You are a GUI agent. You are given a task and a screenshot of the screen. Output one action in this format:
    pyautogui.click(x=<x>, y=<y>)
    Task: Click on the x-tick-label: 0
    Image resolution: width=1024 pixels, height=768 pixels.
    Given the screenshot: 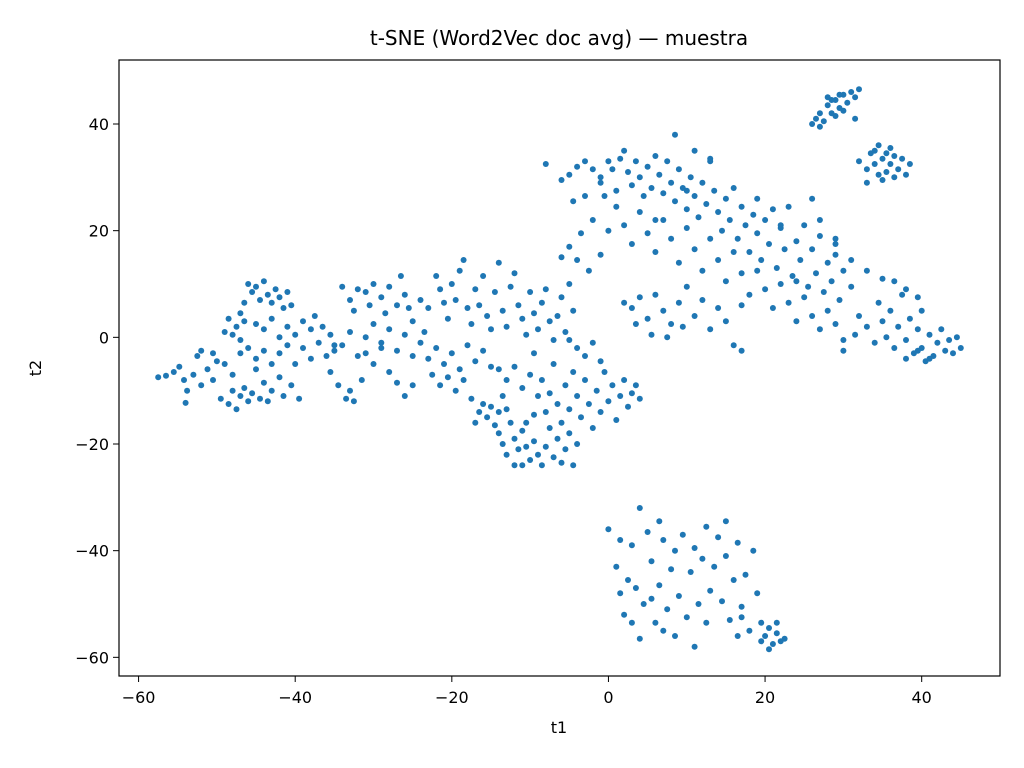 What is the action you would take?
    pyautogui.click(x=608, y=697)
    